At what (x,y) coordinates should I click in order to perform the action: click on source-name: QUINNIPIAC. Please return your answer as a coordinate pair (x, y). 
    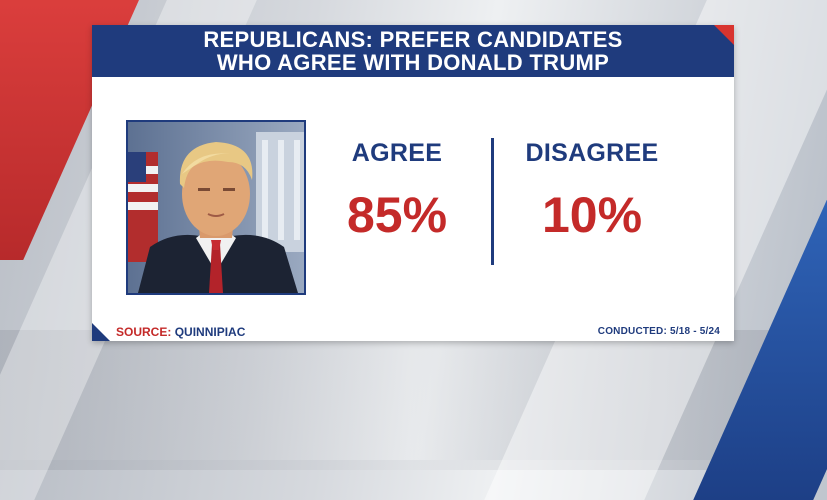
    Looking at the image, I should click on (210, 332).